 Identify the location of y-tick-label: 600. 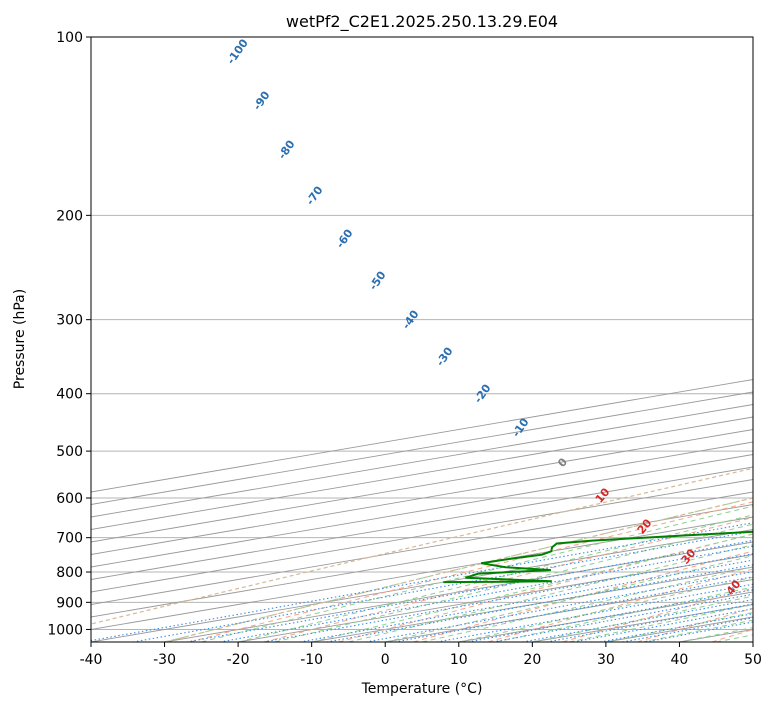
(69, 499).